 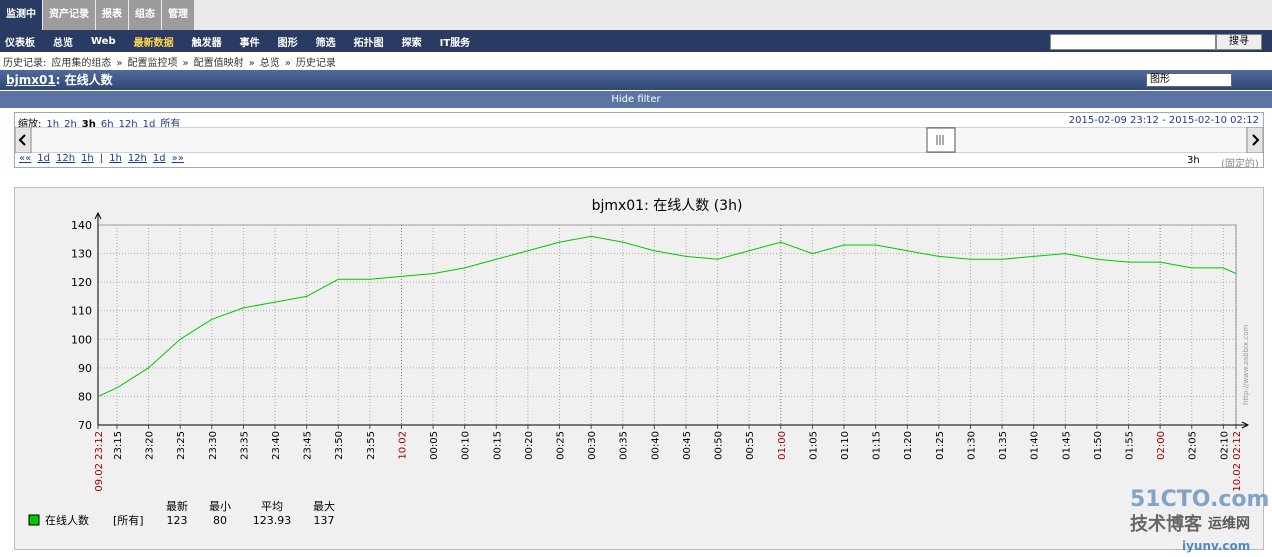 I want to click on scrollbar, so click(x=639, y=140).